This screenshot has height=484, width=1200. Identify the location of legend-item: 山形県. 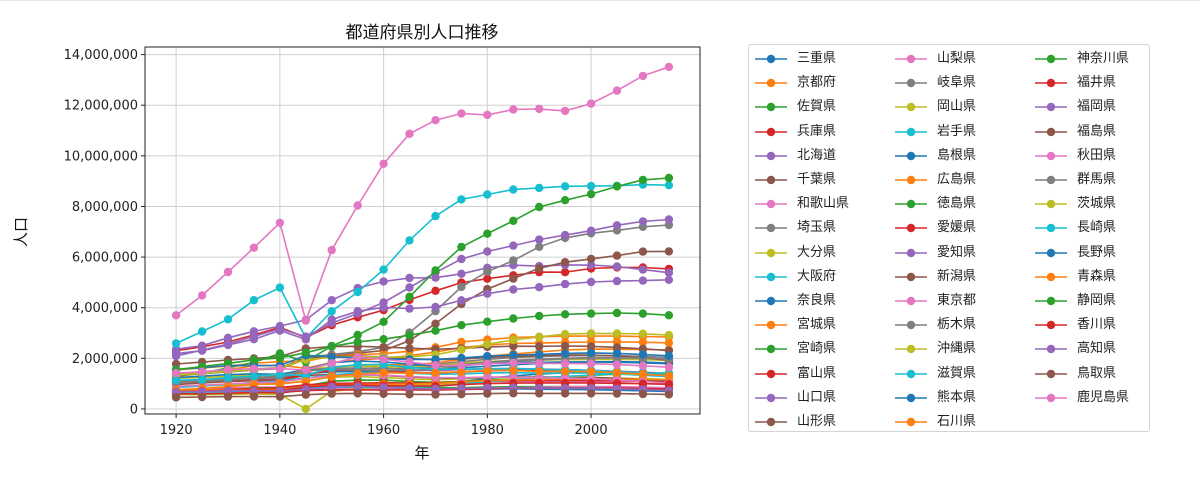
(793, 422).